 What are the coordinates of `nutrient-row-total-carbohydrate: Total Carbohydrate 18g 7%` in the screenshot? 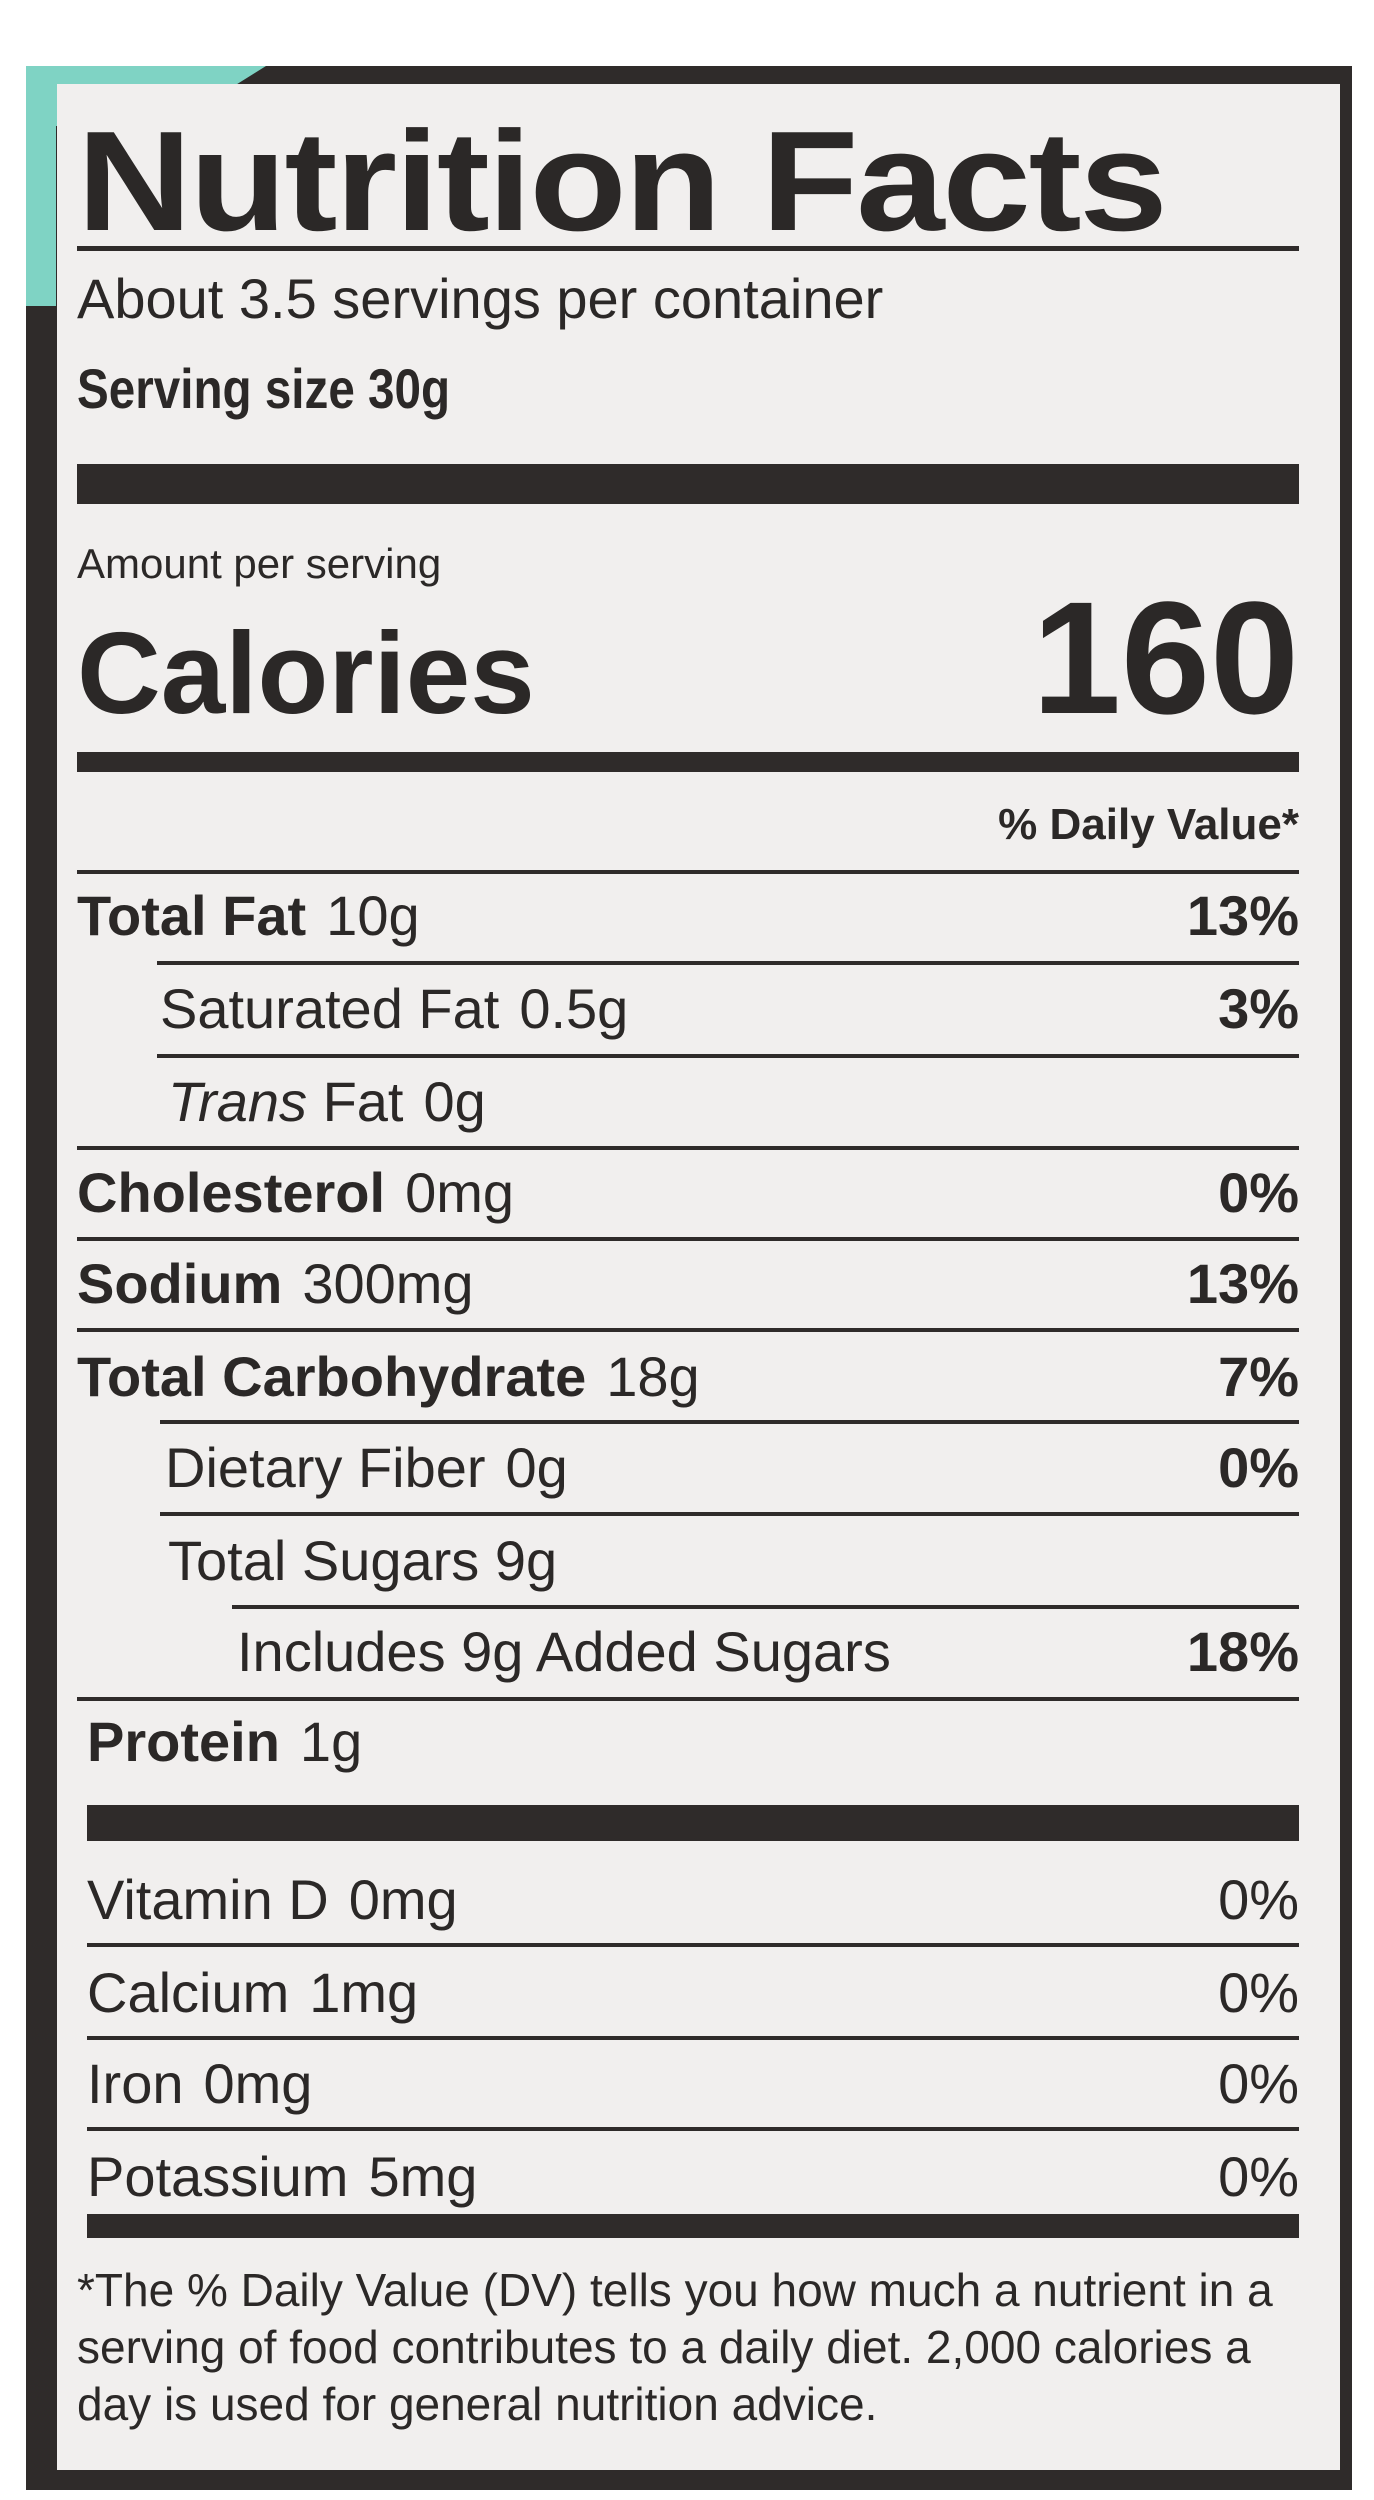 It's located at (688, 1376).